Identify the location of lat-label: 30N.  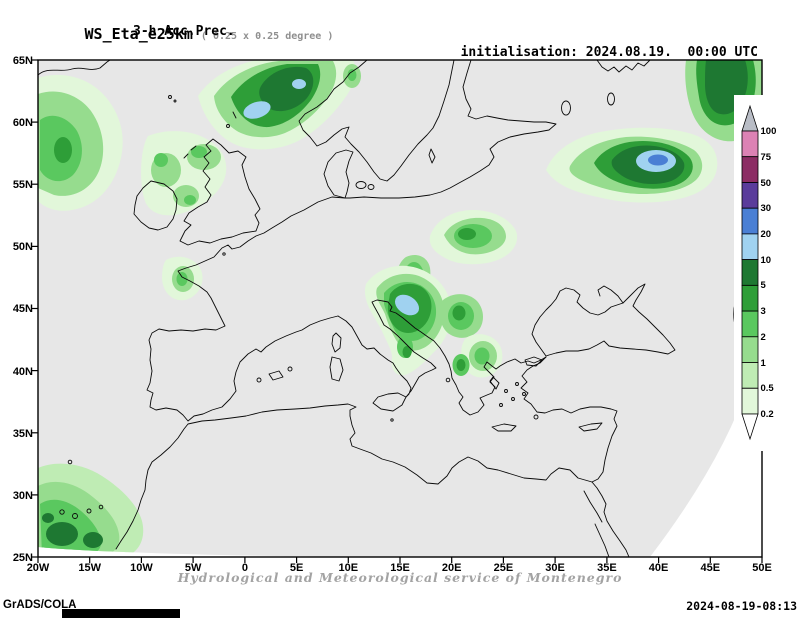
(23, 496).